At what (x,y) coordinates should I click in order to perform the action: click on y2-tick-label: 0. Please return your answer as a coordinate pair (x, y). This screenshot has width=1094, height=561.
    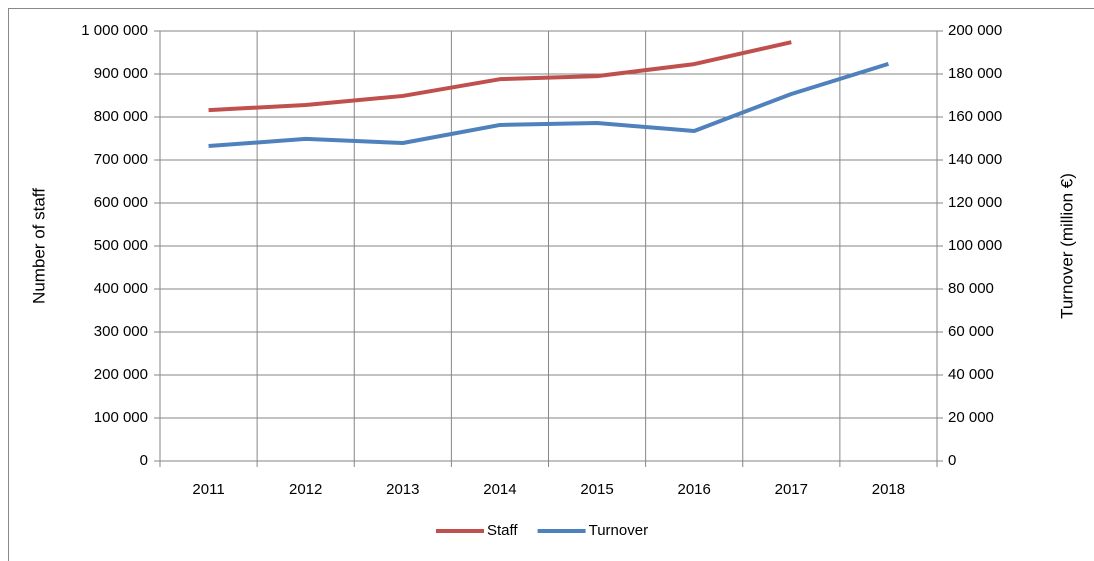
    Looking at the image, I should click on (952, 460).